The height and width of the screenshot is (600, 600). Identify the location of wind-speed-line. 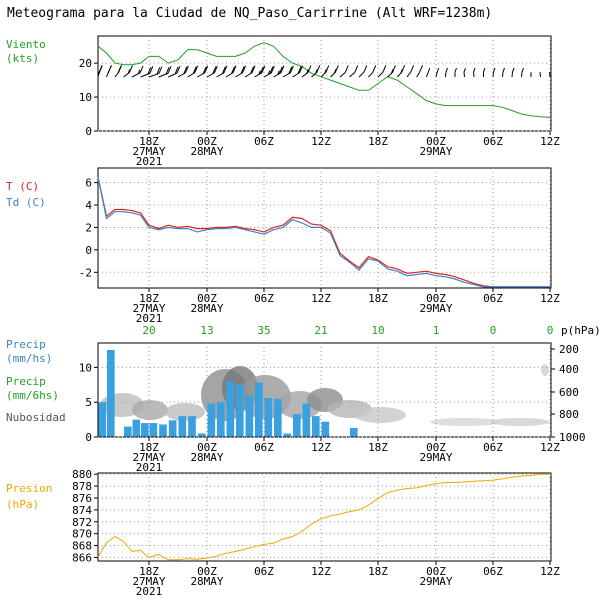
(324, 80).